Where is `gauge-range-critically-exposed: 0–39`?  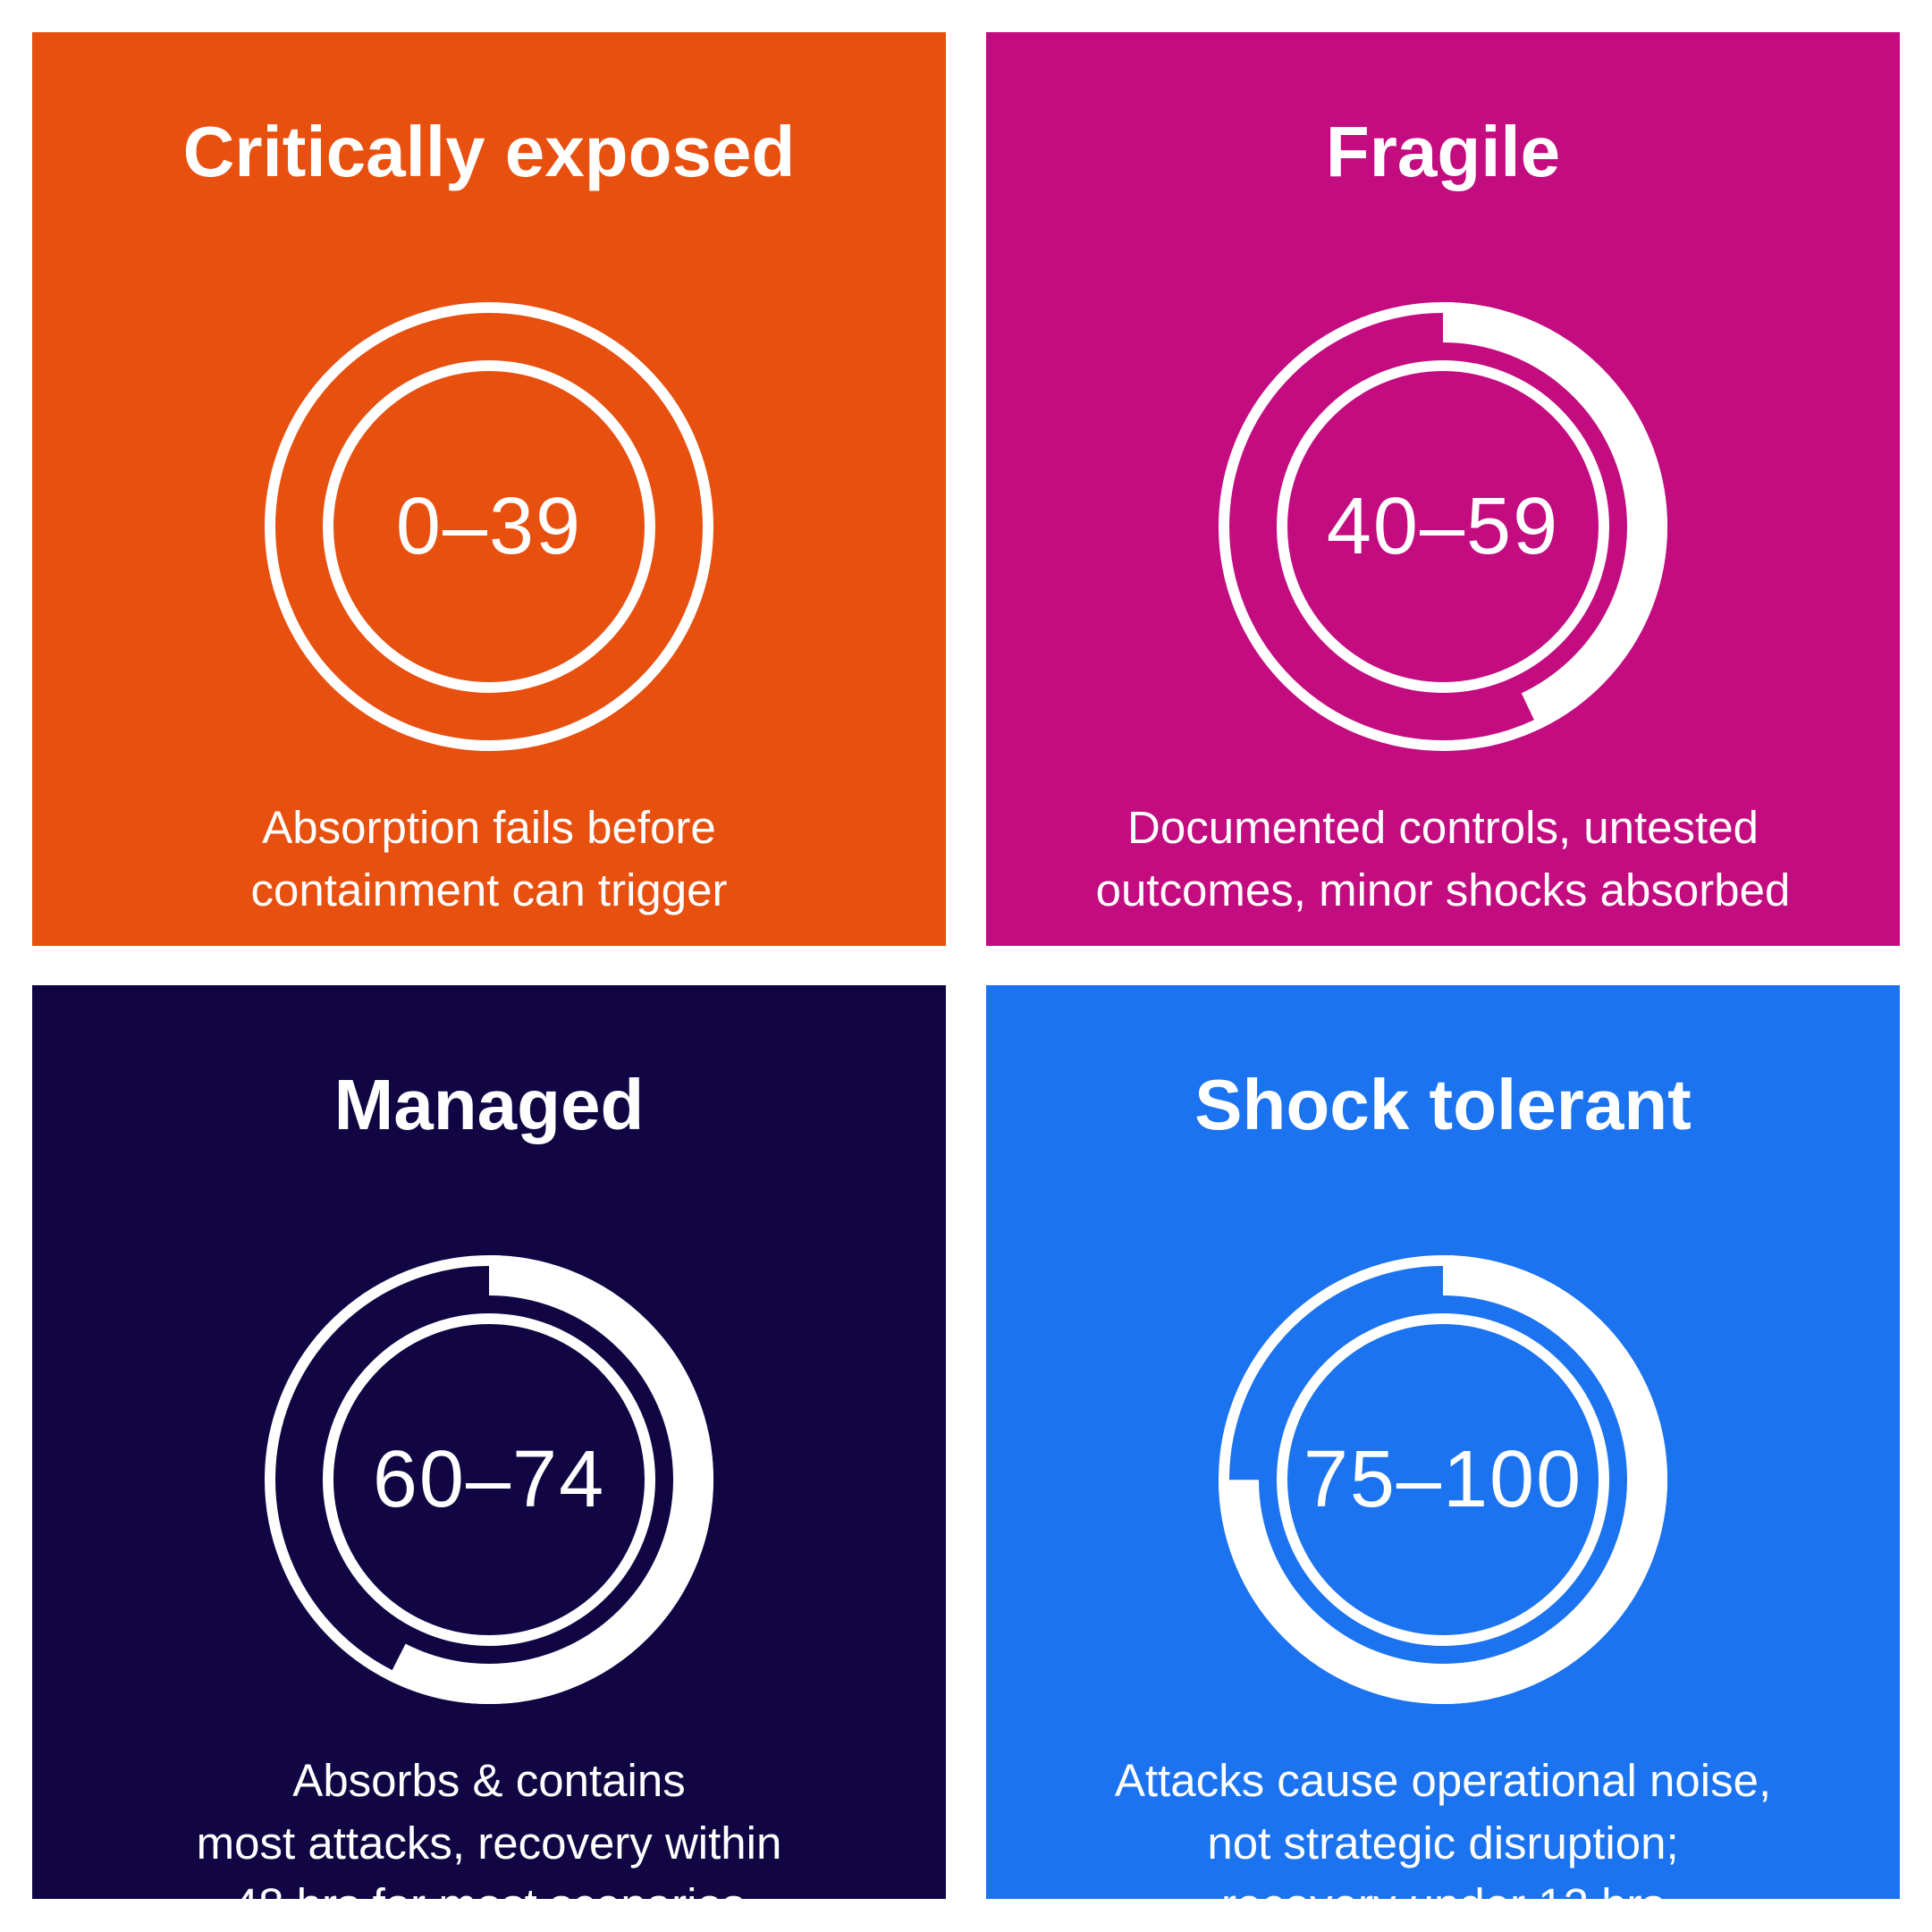 gauge-range-critically-exposed: 0–39 is located at coordinates (489, 526).